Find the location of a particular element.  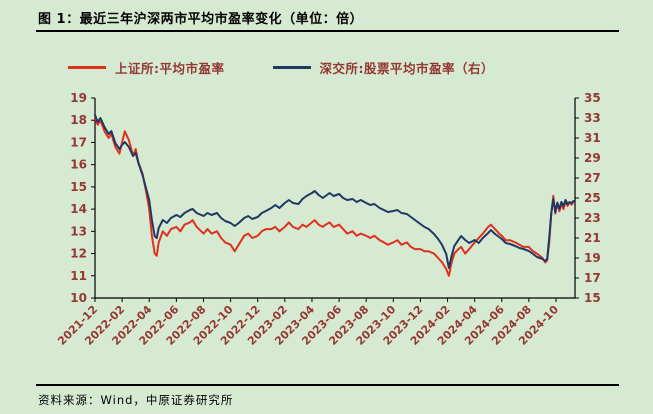

svg-text: 27 is located at coordinates (592, 178).